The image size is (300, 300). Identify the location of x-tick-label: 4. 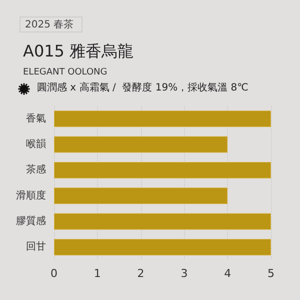
(228, 273).